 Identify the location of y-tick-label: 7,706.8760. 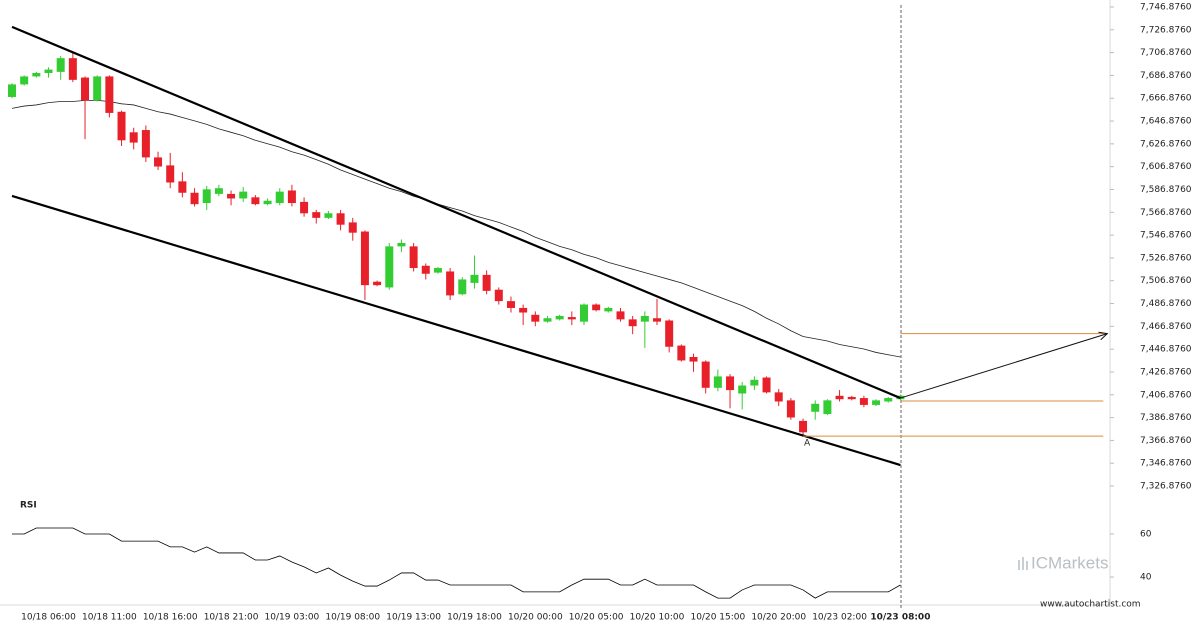
(1166, 53).